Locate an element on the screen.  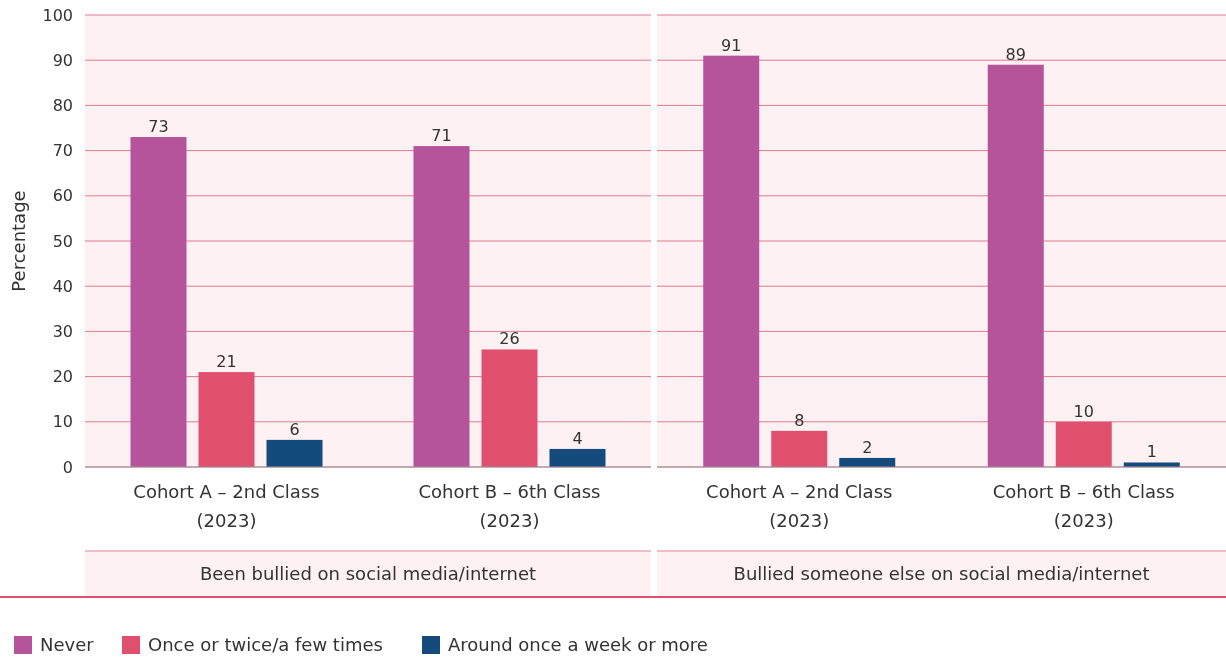
data-label: 73 is located at coordinates (158, 127).